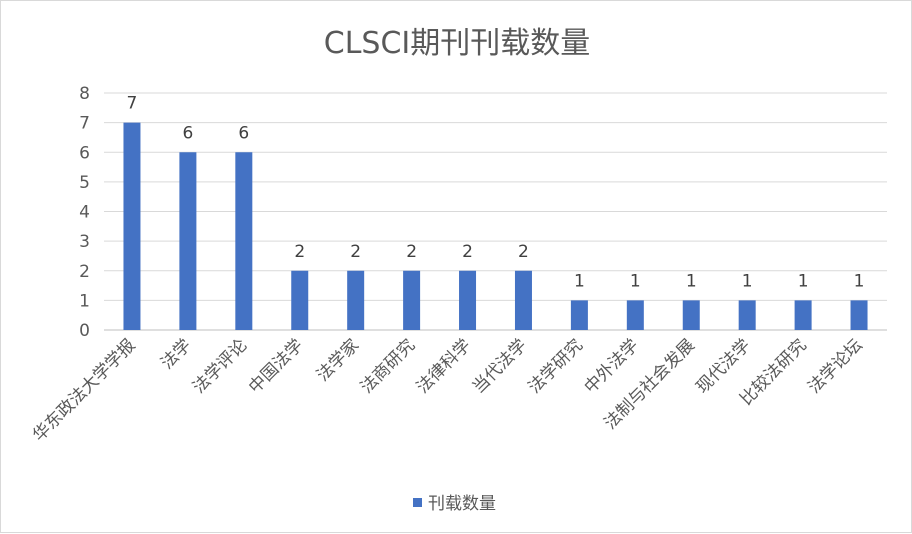 The width and height of the screenshot is (912, 534). Describe the element at coordinates (388, 366) in the screenshot. I see `x-tick-label: 法商研究` at that location.